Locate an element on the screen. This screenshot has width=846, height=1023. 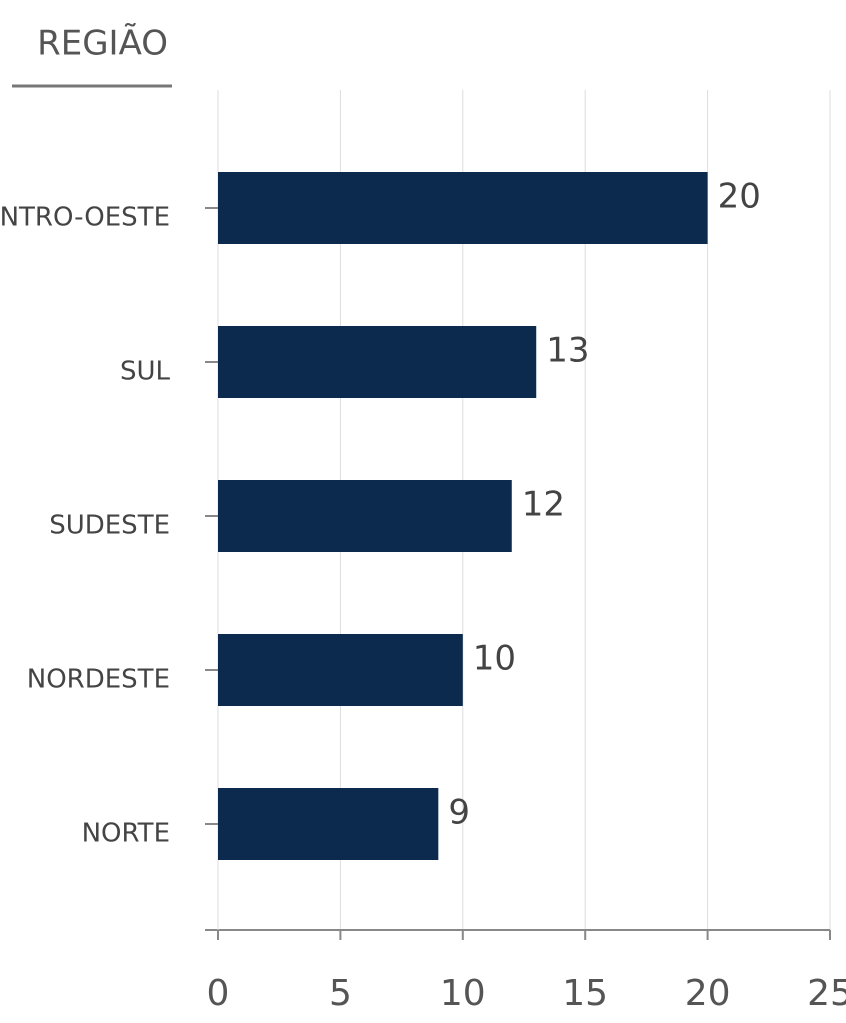
value-label: 12 is located at coordinates (543, 505).